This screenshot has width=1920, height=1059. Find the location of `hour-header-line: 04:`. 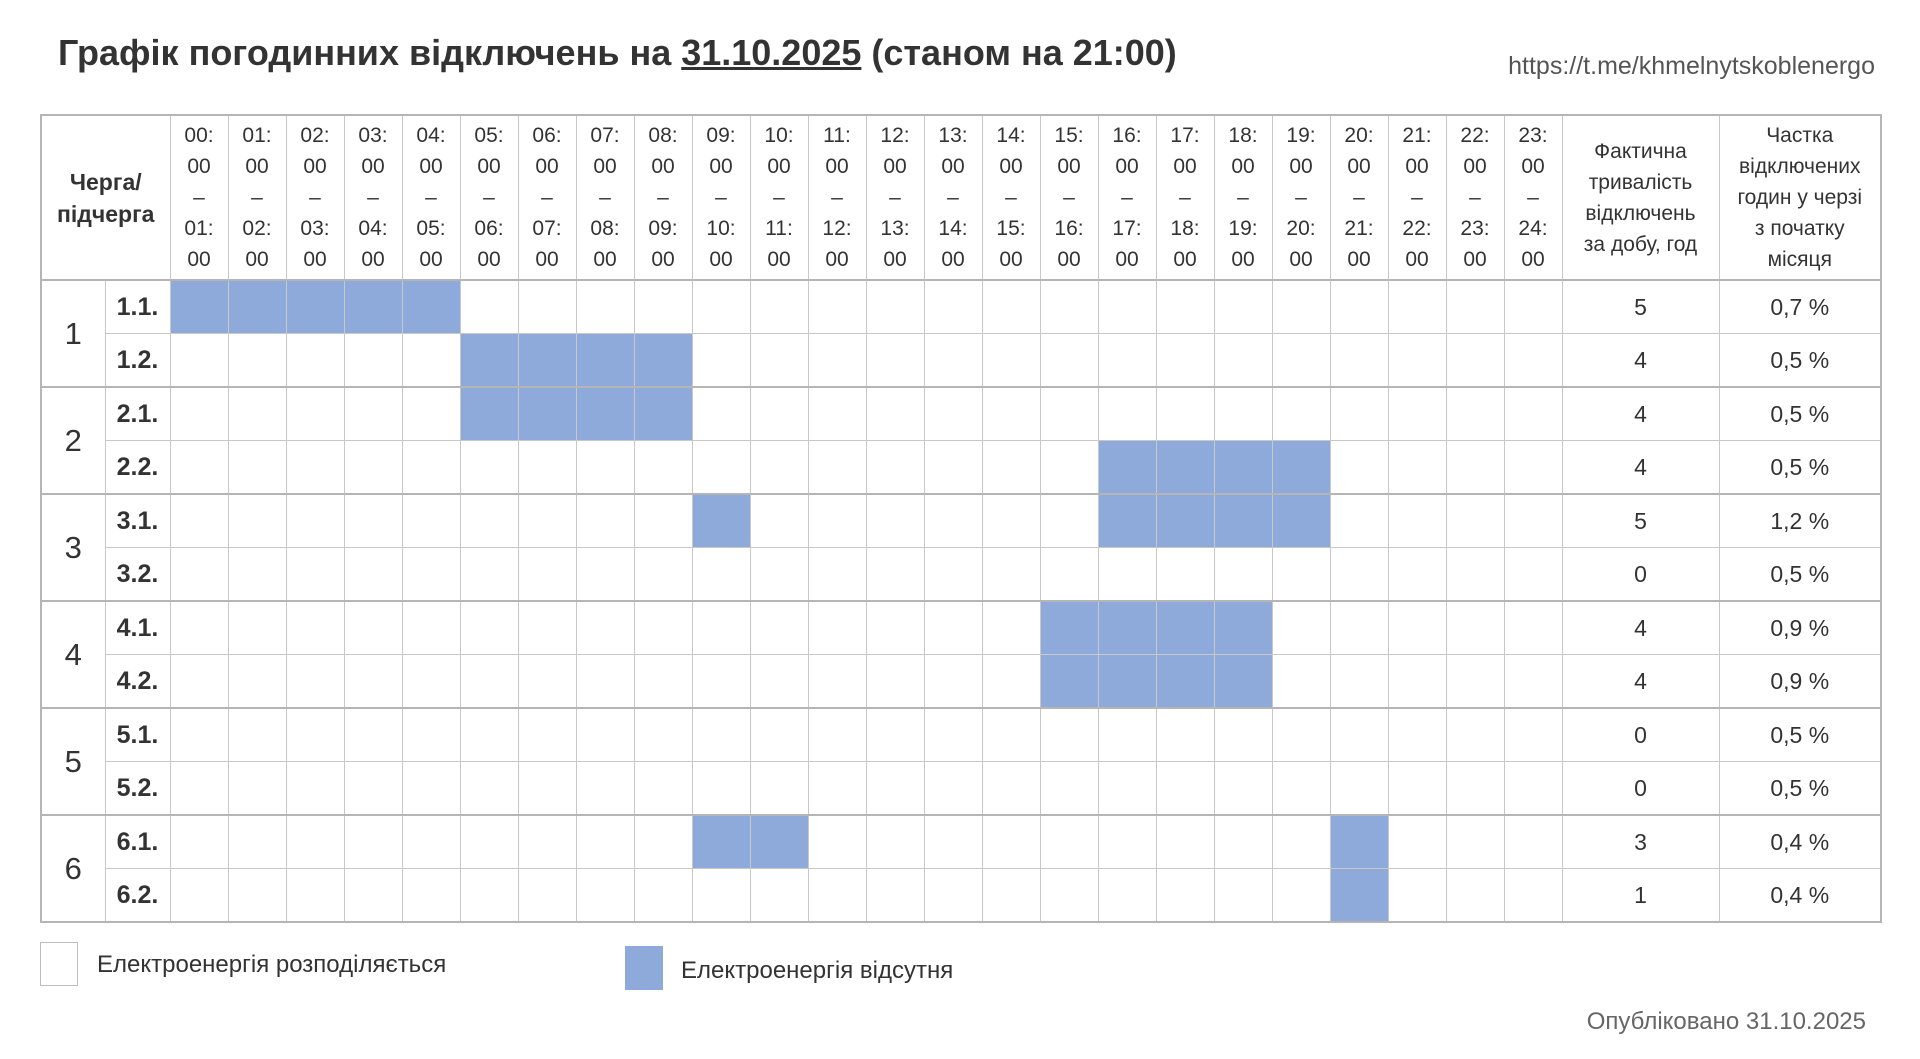

hour-header-line: 04: is located at coordinates (431, 135).